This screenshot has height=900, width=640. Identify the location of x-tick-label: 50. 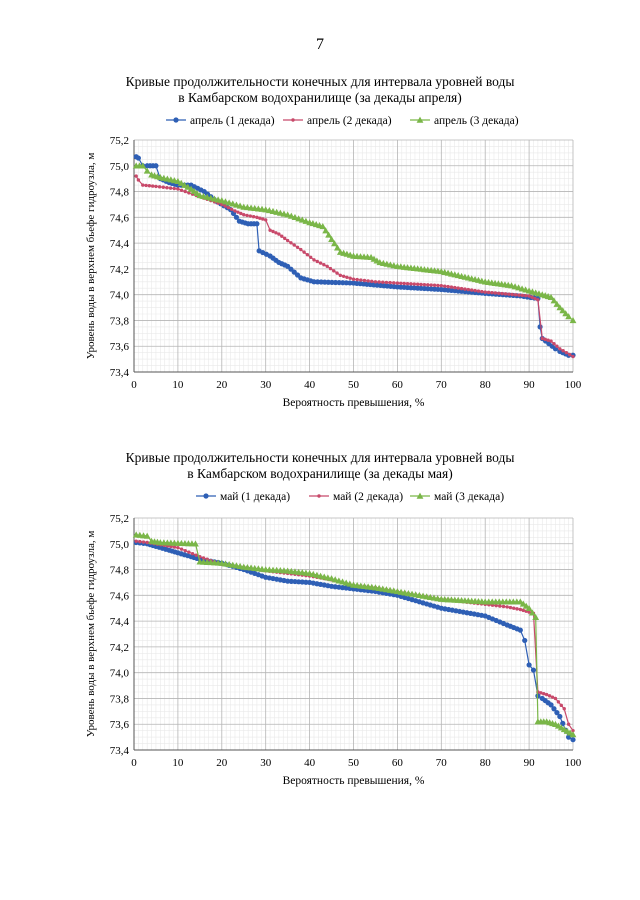
(354, 763).